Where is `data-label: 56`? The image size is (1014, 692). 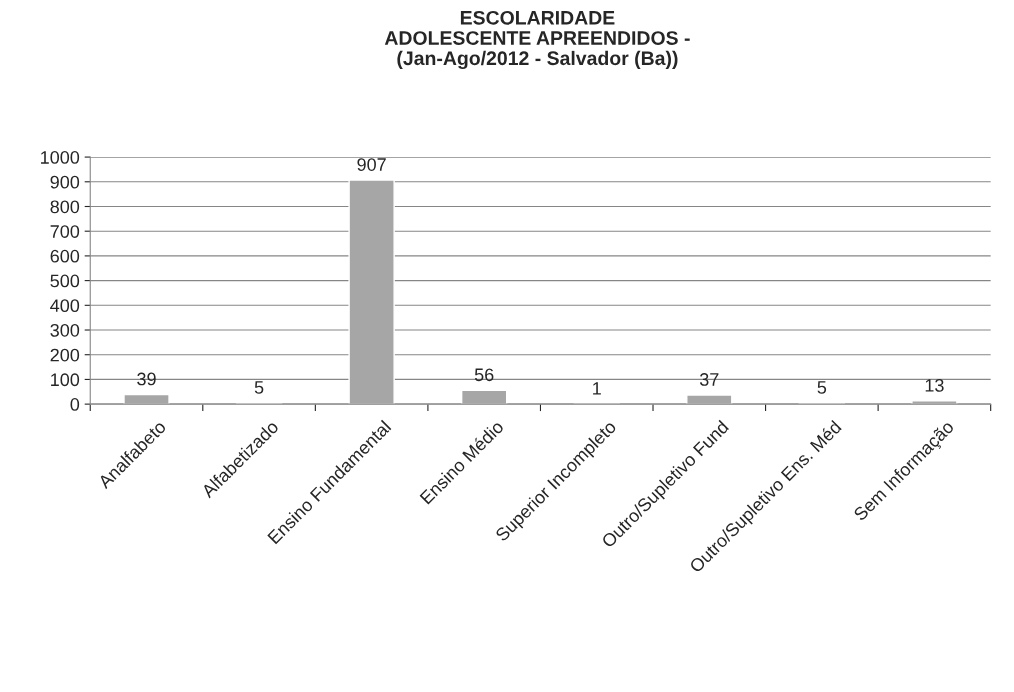 data-label: 56 is located at coordinates (484, 375).